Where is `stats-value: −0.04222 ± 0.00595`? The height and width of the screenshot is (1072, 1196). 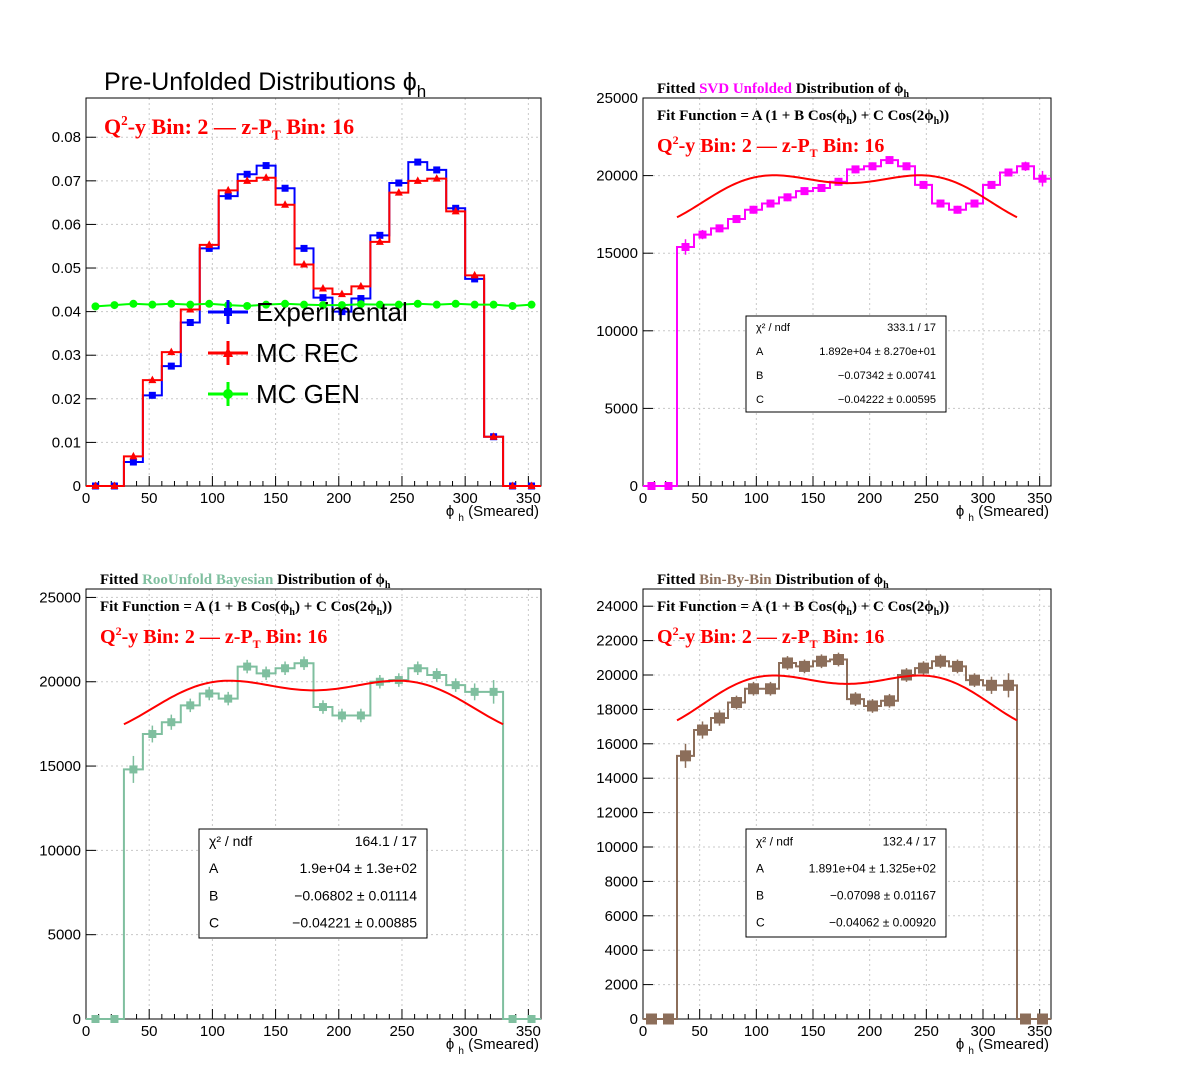
stats-value: −0.04222 ± 0.00595 is located at coordinates (887, 400).